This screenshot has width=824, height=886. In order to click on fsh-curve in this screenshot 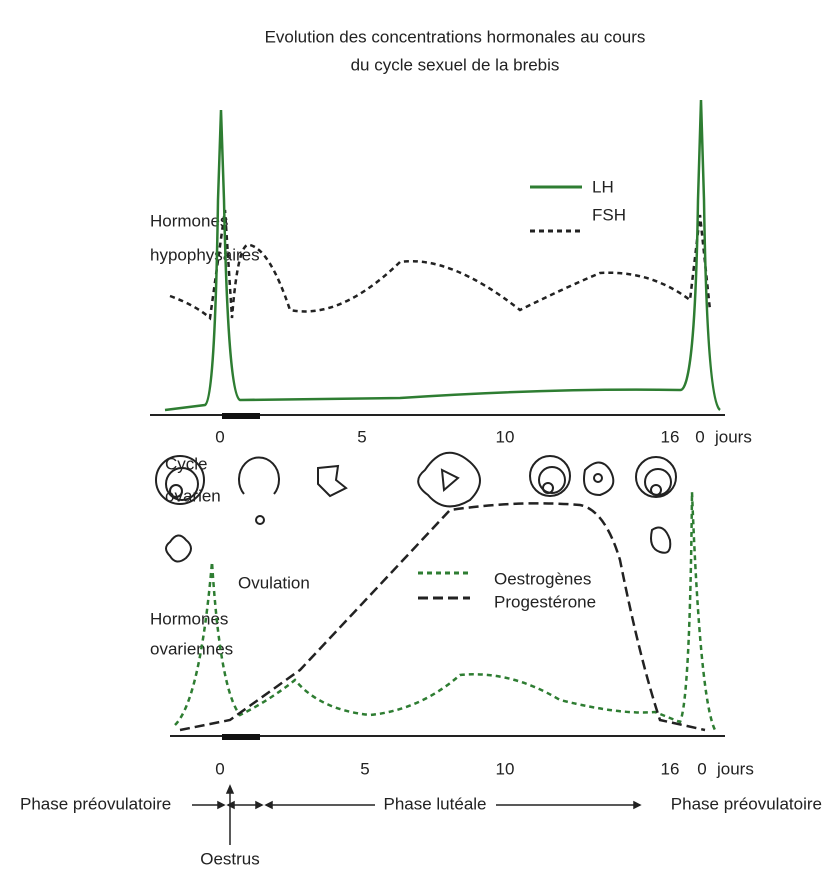, I will do `click(440, 265)`.